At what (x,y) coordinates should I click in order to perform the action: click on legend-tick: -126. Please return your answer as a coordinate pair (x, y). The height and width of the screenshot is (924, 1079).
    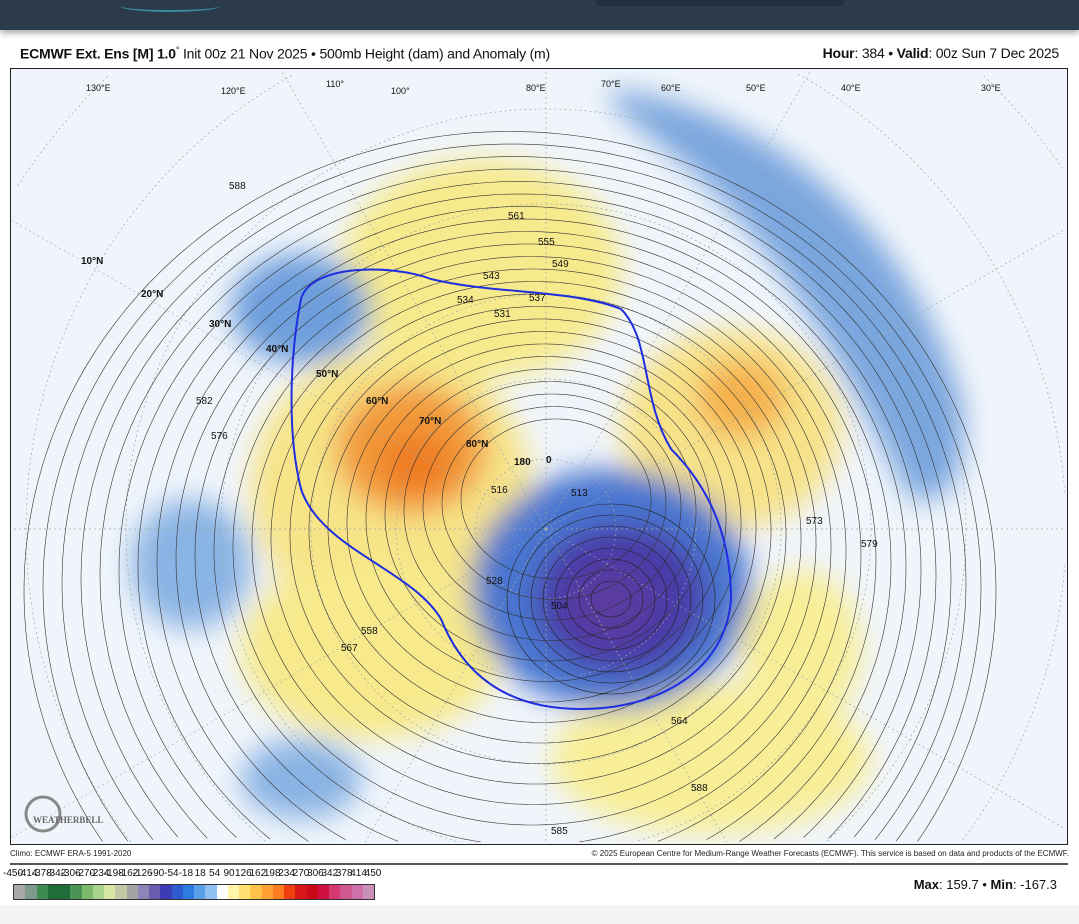
    Looking at the image, I should click on (142, 873).